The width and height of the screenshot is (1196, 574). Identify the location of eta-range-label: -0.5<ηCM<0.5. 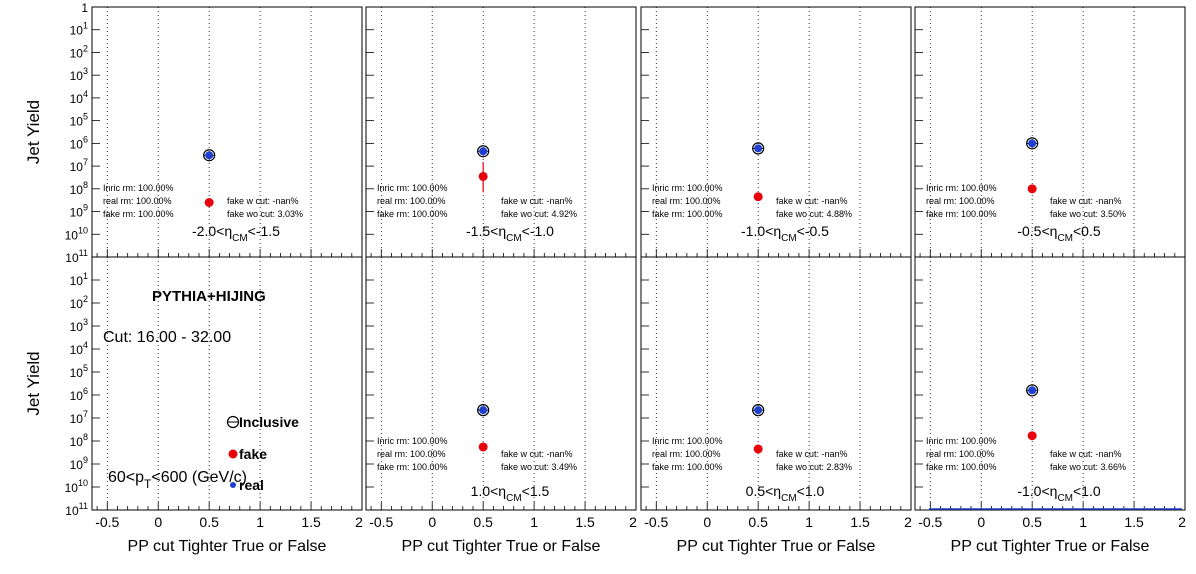
(1059, 233).